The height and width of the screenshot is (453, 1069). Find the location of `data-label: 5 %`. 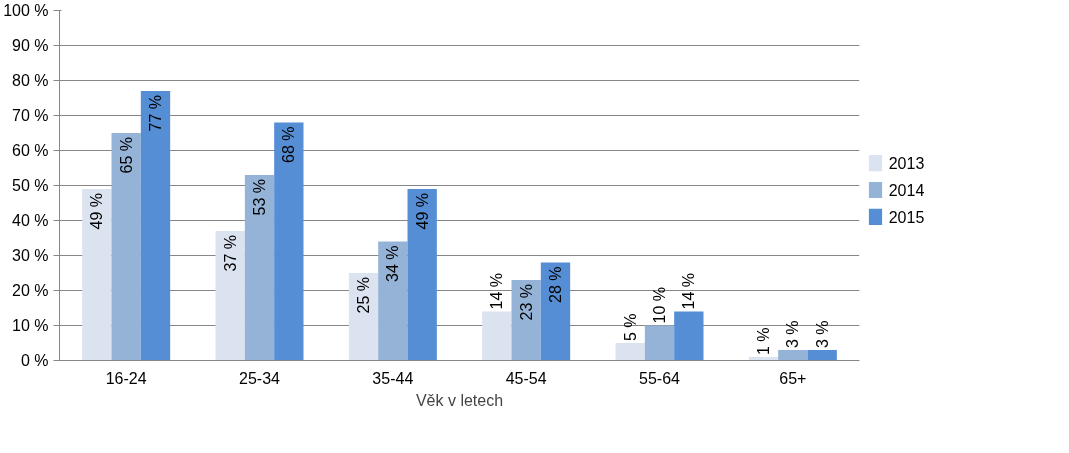

data-label: 5 % is located at coordinates (630, 327).